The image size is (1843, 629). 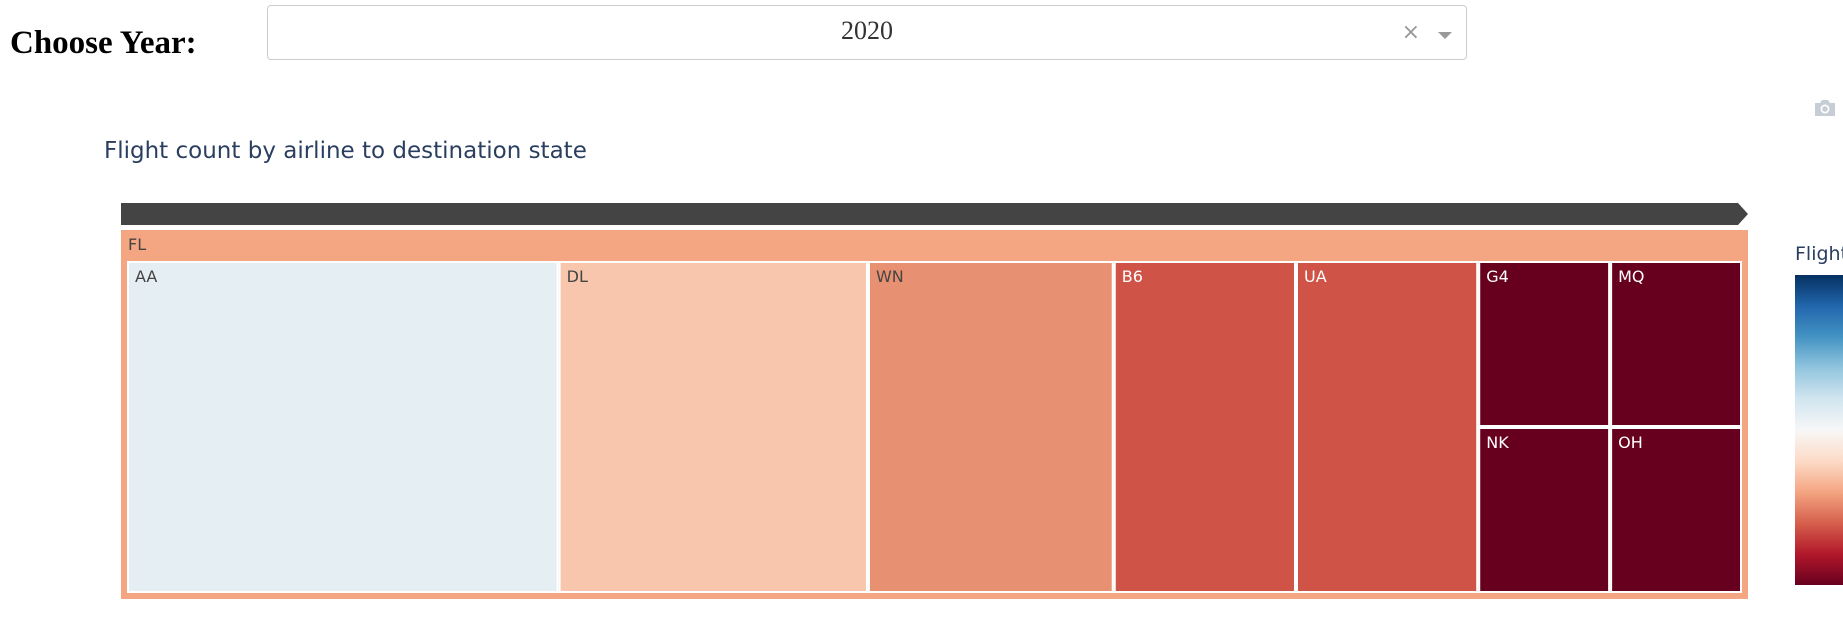 What do you see at coordinates (1315, 276) in the screenshot?
I see `treemap-label-ua: UA` at bounding box center [1315, 276].